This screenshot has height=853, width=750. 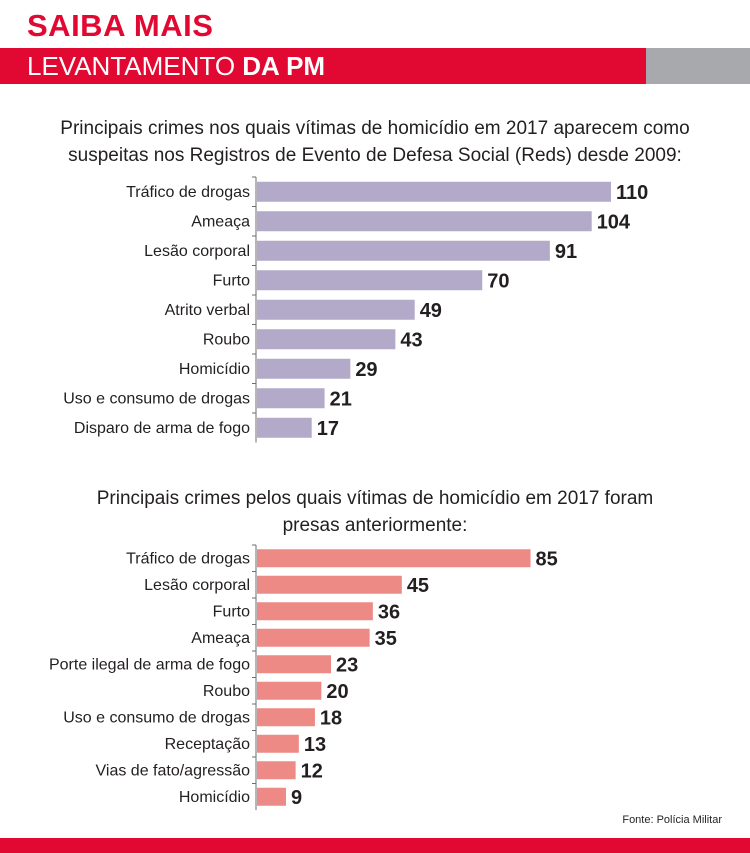 What do you see at coordinates (220, 221) in the screenshot?
I see `chart1-category-label: Ameaça` at bounding box center [220, 221].